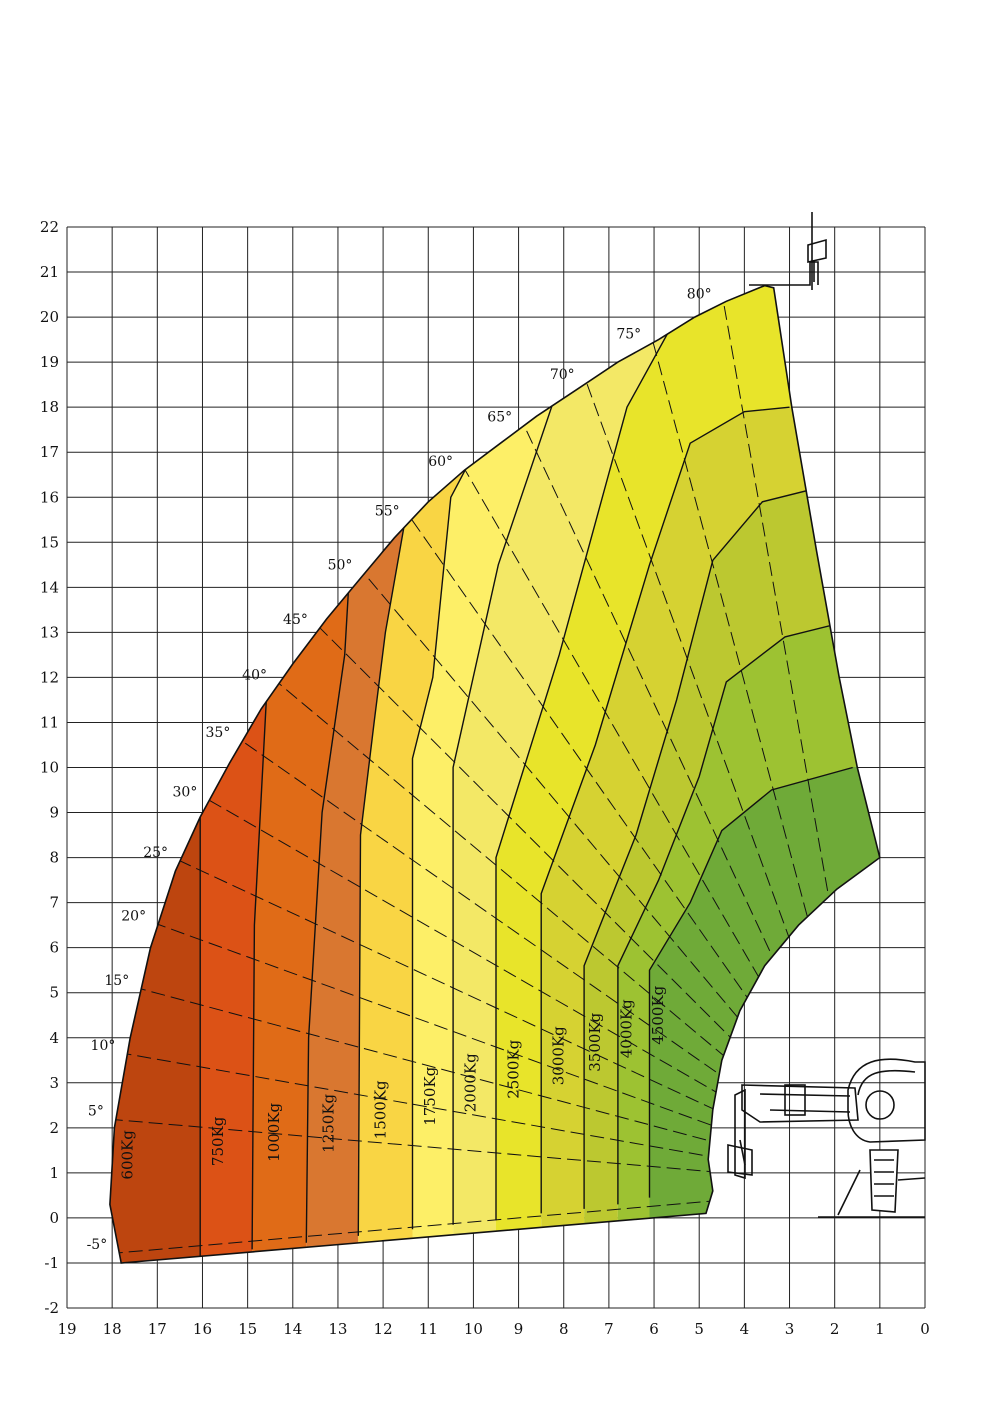 Image resolution: width=1000 pixels, height=1414 pixels. I want to click on angle-label: 40°, so click(254, 676).